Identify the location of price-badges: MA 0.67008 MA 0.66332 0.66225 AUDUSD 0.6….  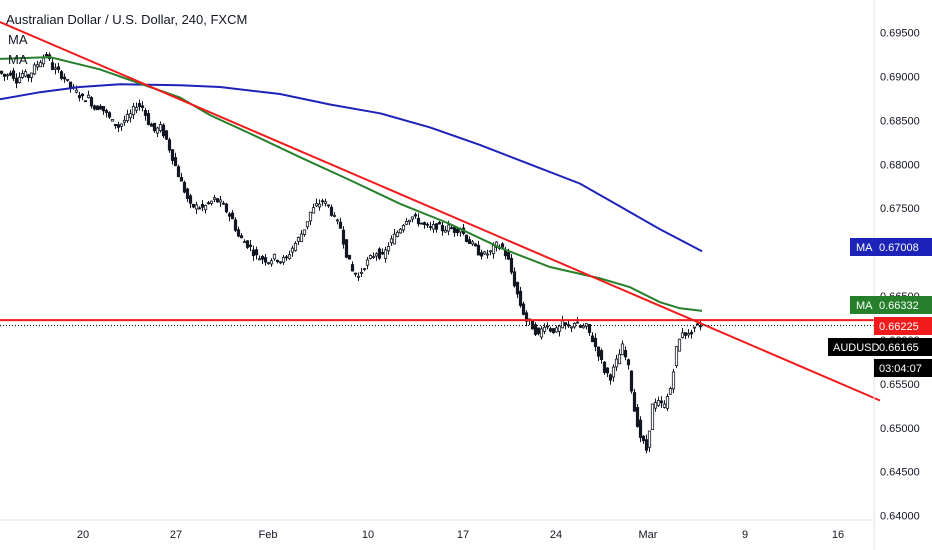
(880, 307).